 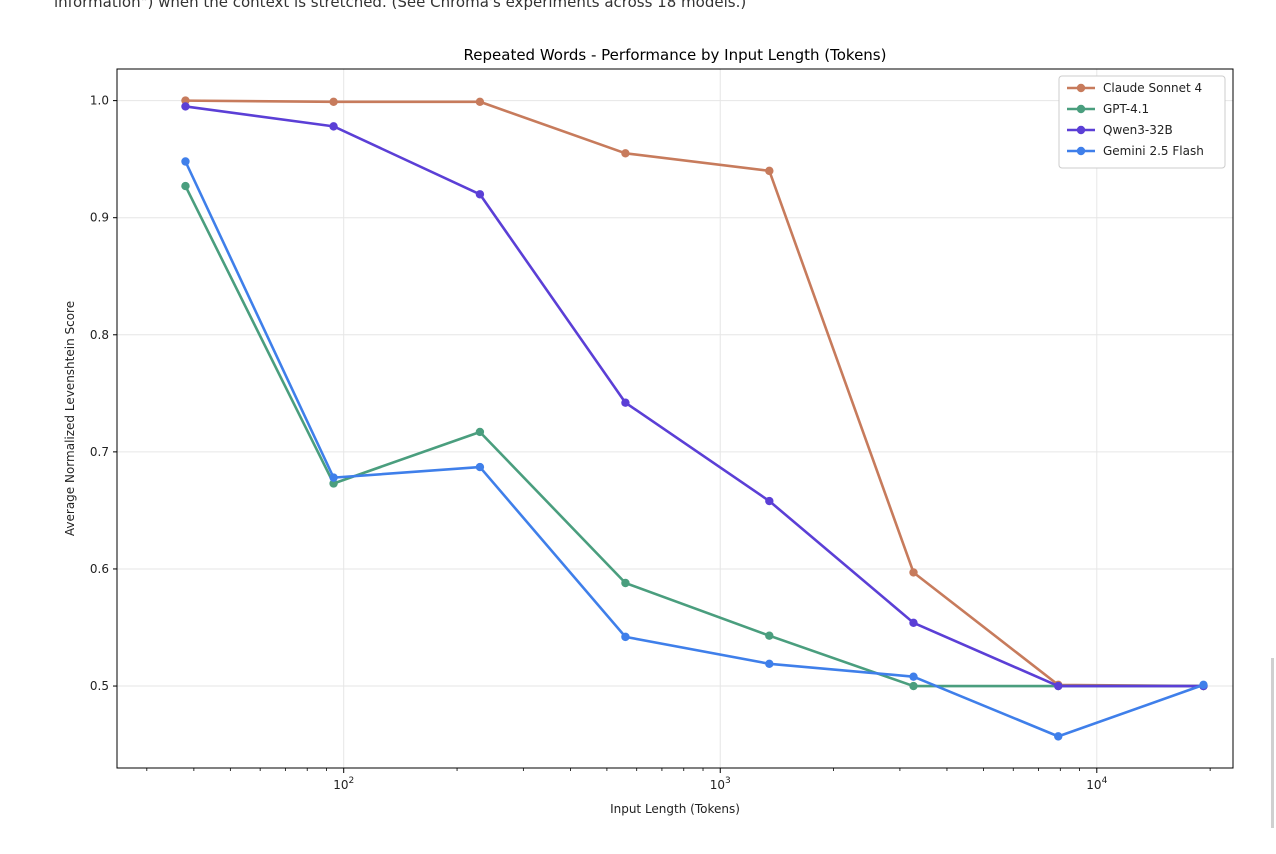 I want to click on legend-label: Claude Sonnet 4, so click(x=1152, y=88).